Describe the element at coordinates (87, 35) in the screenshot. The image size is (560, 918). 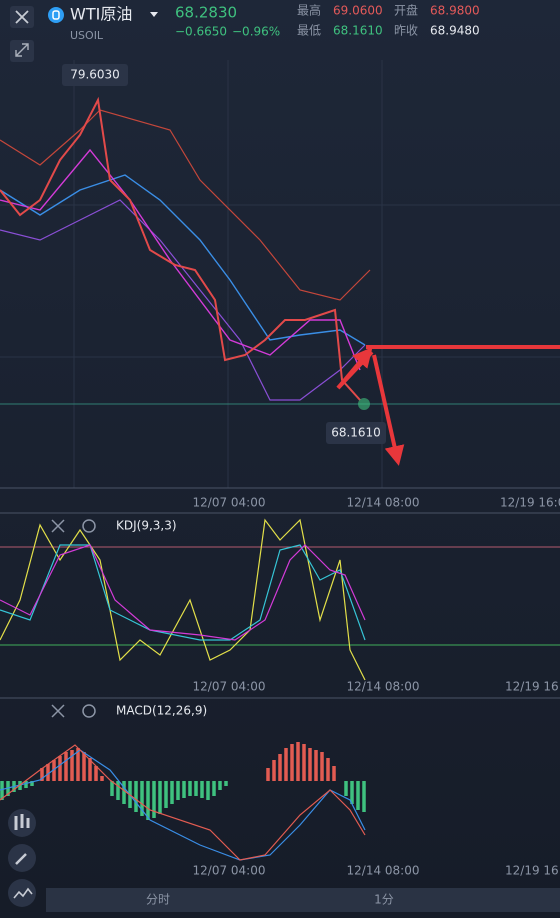
I see `symbol-code: USOIL` at that location.